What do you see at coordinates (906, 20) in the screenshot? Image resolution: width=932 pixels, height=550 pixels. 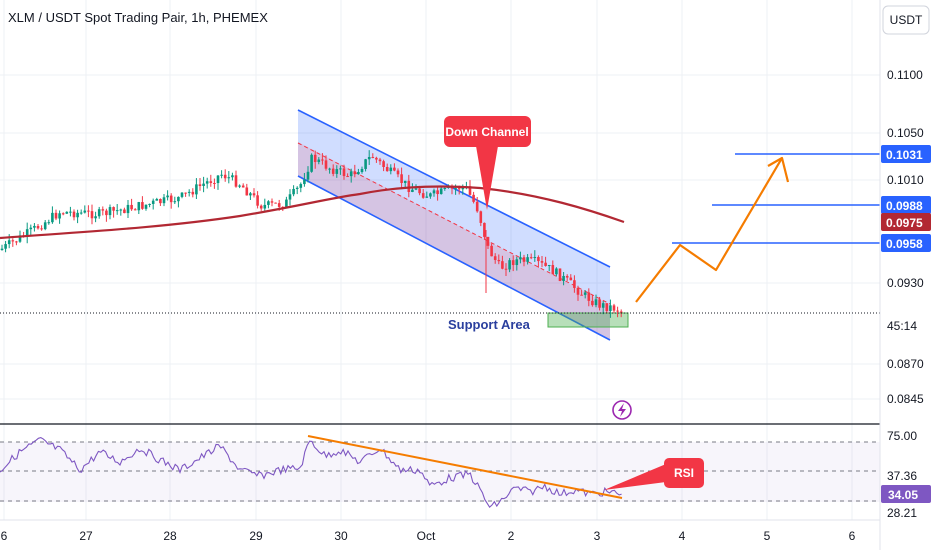 I see `currency-button: USDT` at bounding box center [906, 20].